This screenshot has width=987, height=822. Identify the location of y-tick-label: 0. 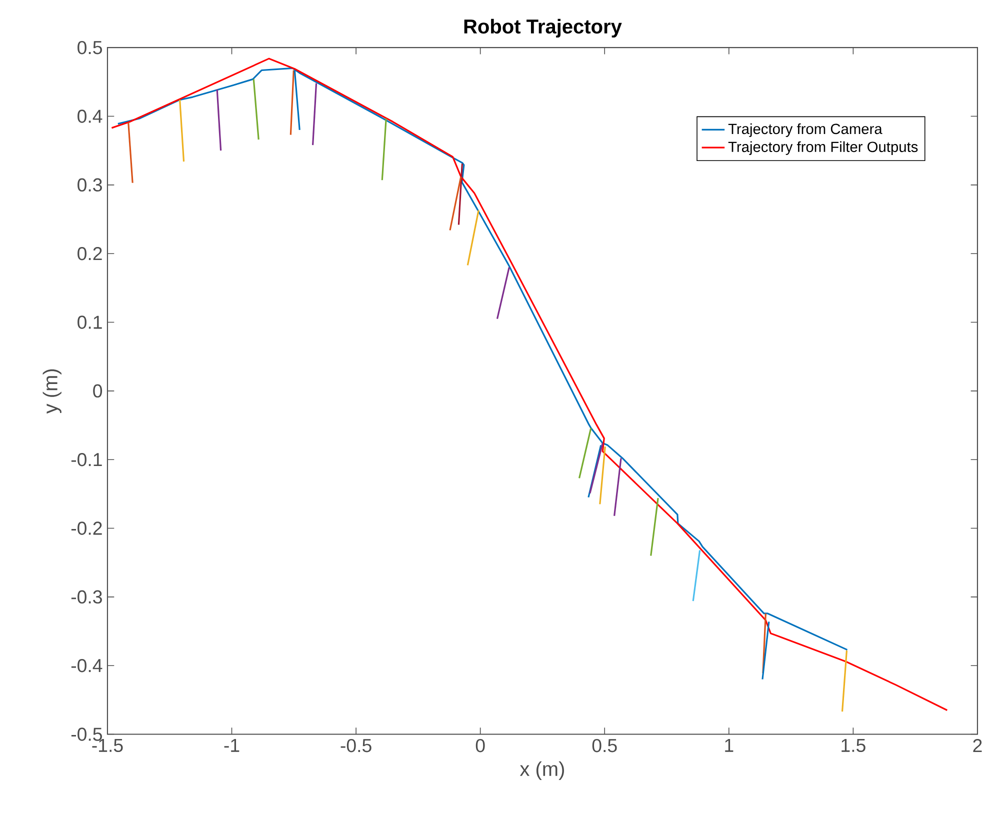
(97, 391).